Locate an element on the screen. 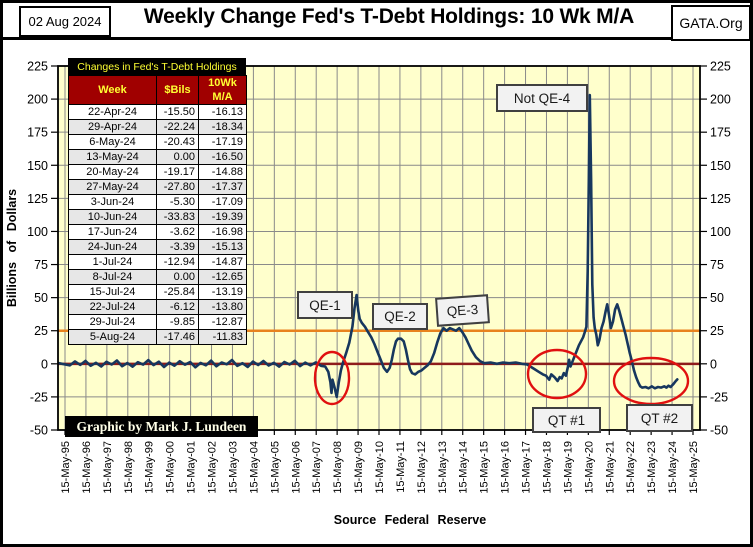 The image size is (753, 547). cell-week: 10-Jun-24 is located at coordinates (112, 217).